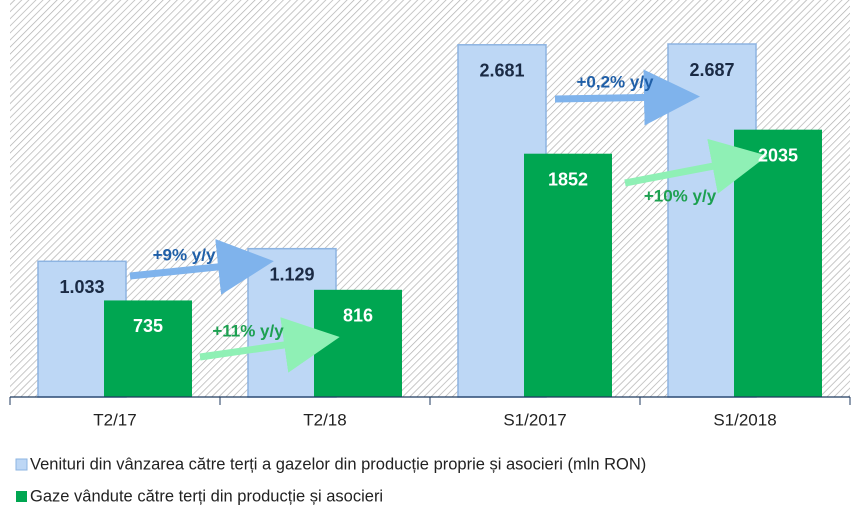 This screenshot has height=515, width=853. I want to click on data-label: 2.687, so click(711, 70).